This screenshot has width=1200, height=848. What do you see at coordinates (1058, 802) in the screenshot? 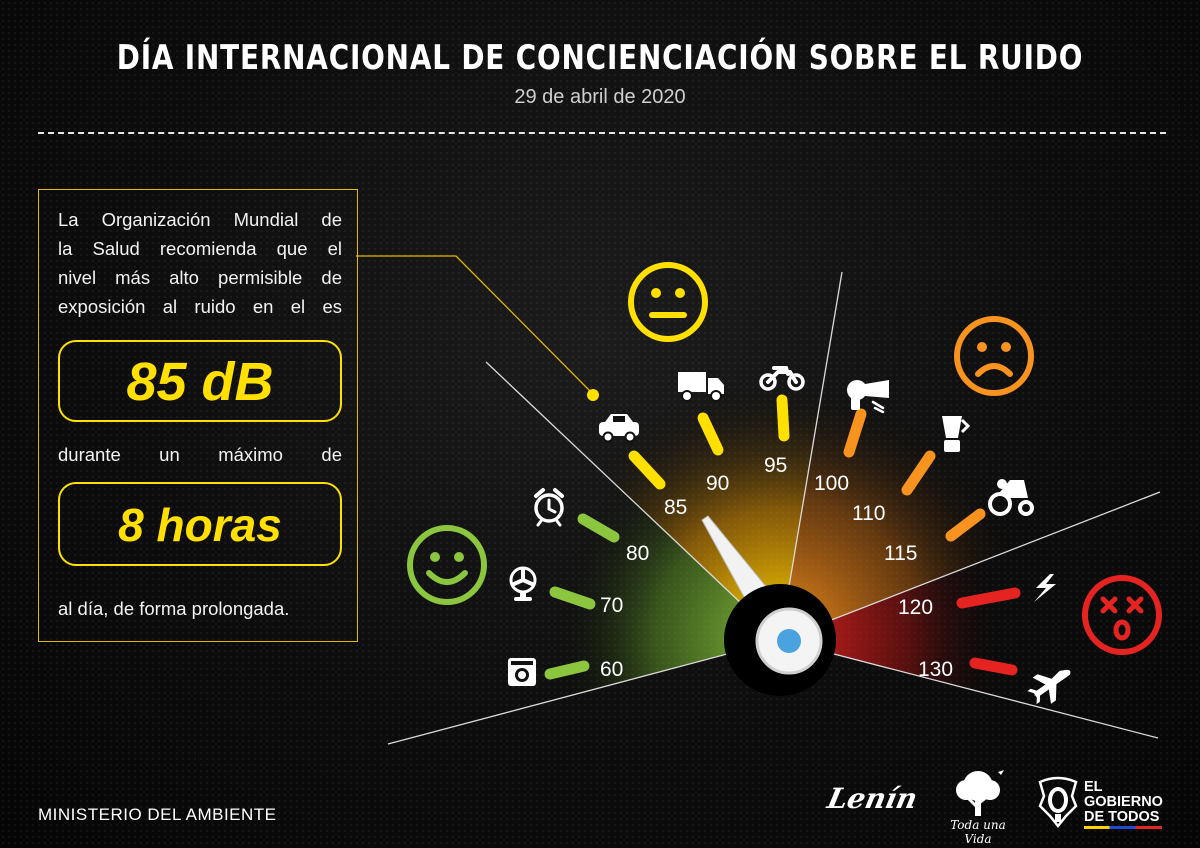
I see `coat-of-arms-icon` at bounding box center [1058, 802].